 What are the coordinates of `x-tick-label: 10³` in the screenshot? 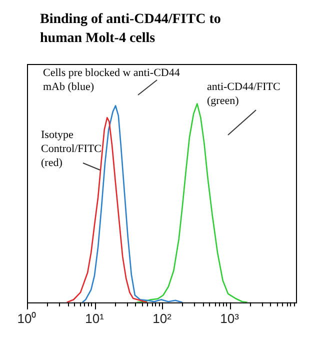 It's located at (230, 318).